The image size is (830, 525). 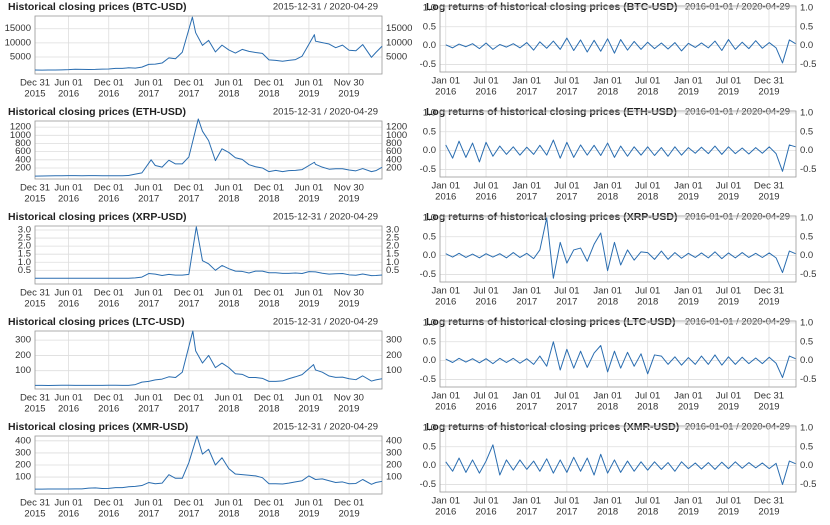 What do you see at coordinates (23, 340) in the screenshot?
I see `y-tick-label-left: 300` at bounding box center [23, 340].